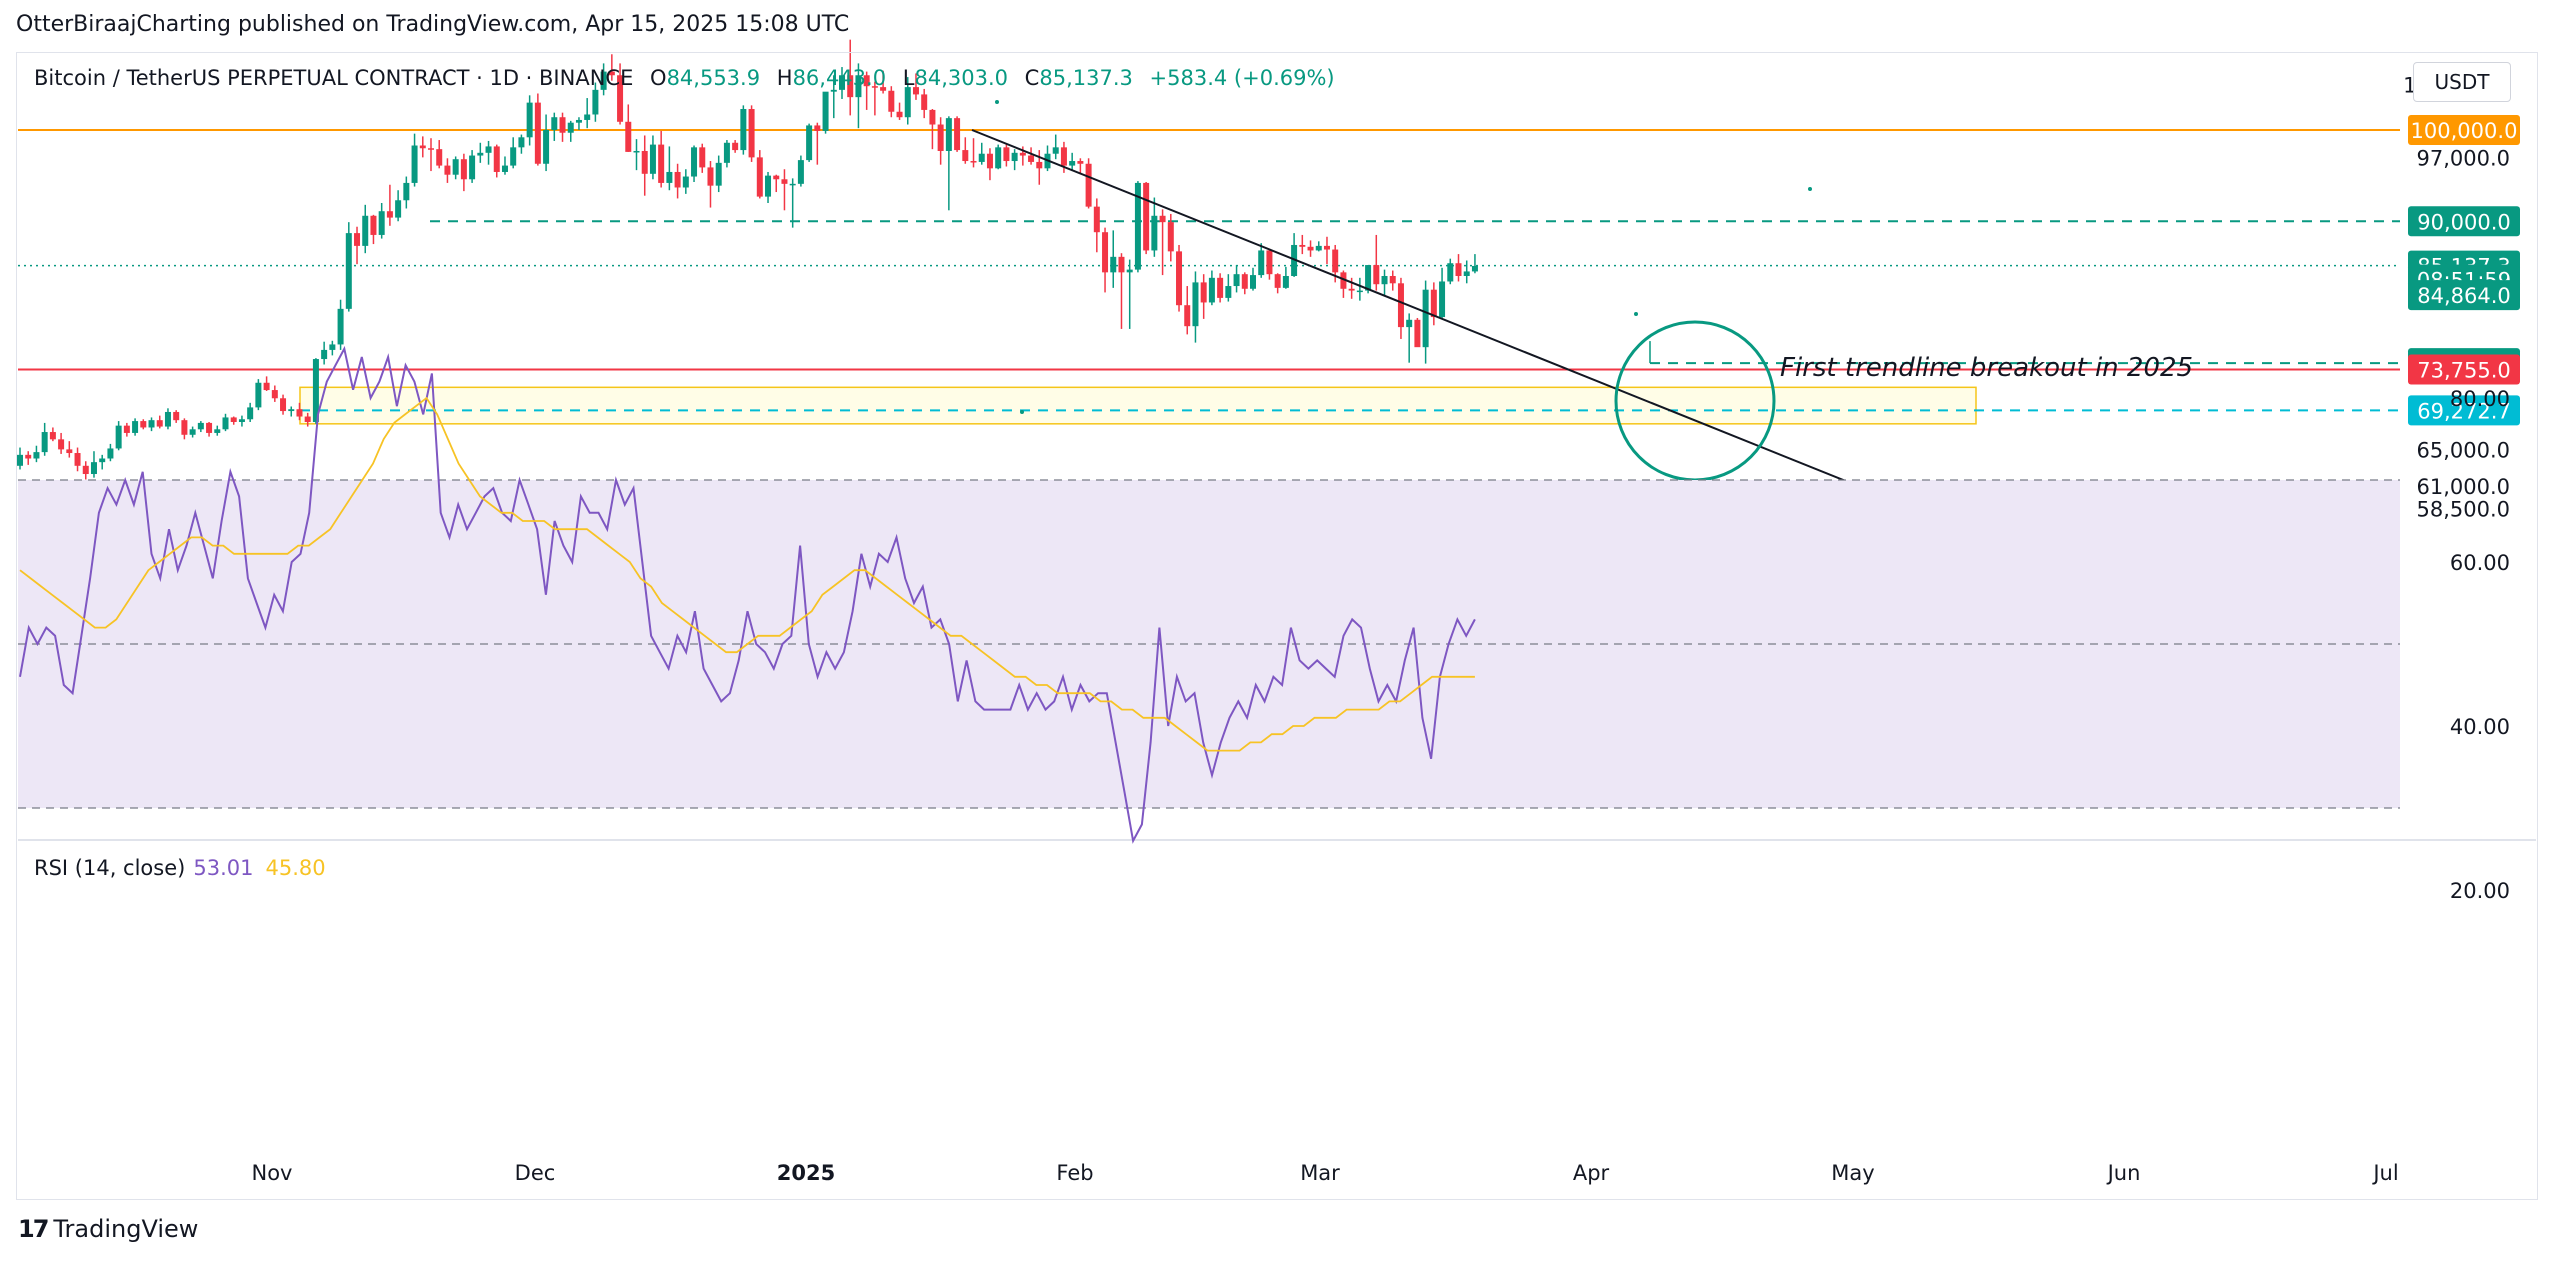 Image resolution: width=2560 pixels, height=1264 pixels. I want to click on rsi-axis-tick: 40.00, so click(2480, 727).